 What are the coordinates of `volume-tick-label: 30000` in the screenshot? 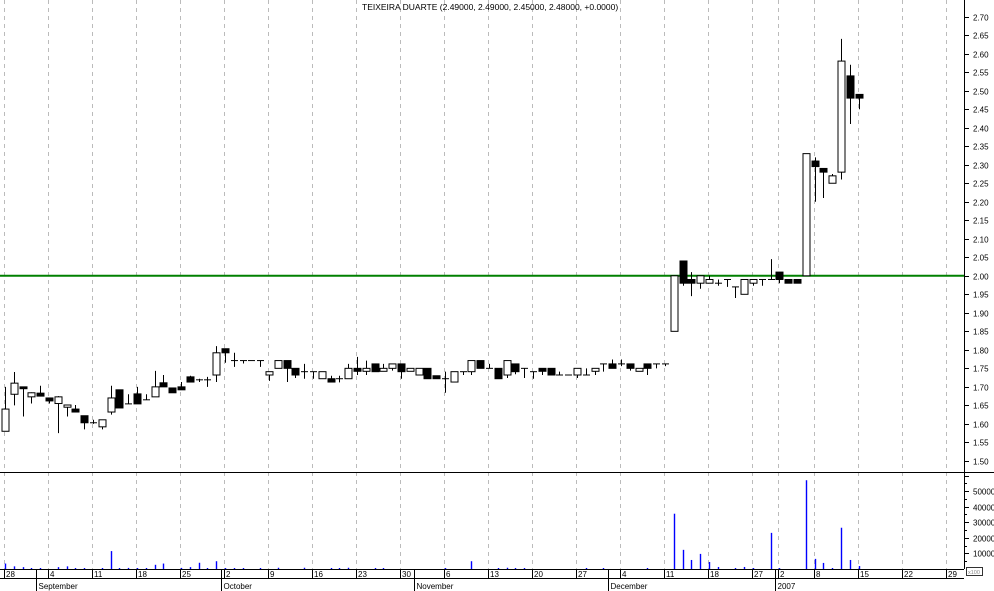 It's located at (983, 523).